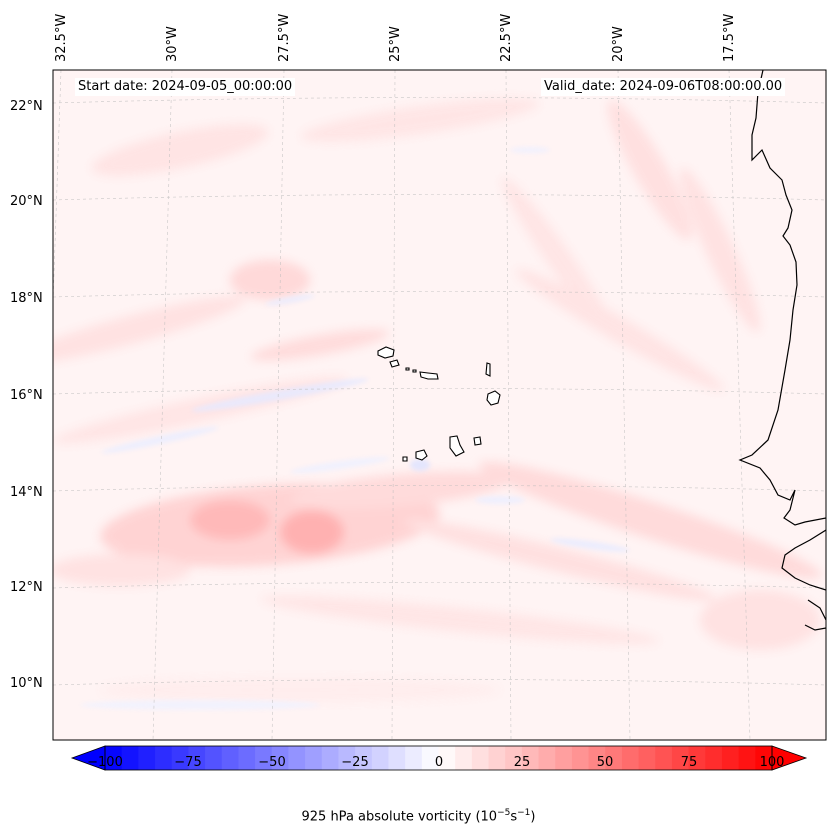 Image resolution: width=837 pixels, height=839 pixels. Describe the element at coordinates (605, 762) in the screenshot. I see `colorbar-tick-label: 50` at that location.